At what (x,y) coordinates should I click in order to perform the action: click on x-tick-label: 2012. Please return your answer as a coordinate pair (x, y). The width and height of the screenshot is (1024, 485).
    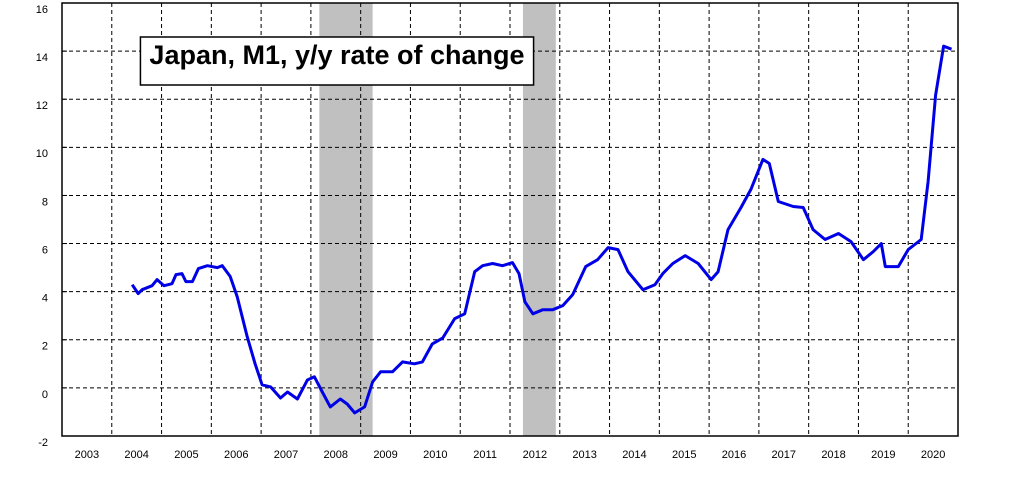
    Looking at the image, I should click on (535, 455).